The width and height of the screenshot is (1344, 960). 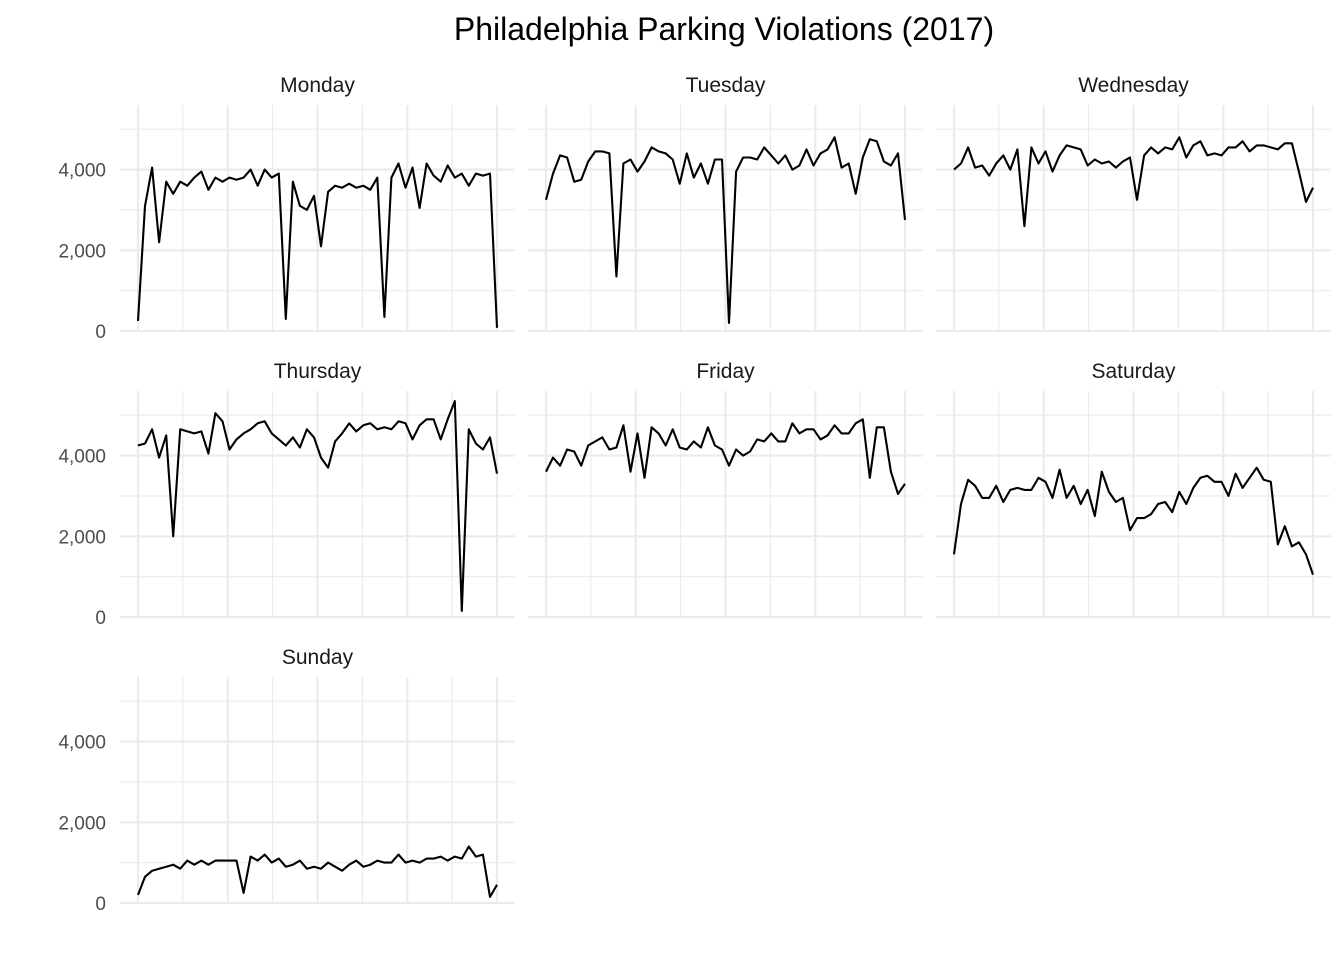 I want to click on facet-label: Saturday, so click(x=1133, y=371).